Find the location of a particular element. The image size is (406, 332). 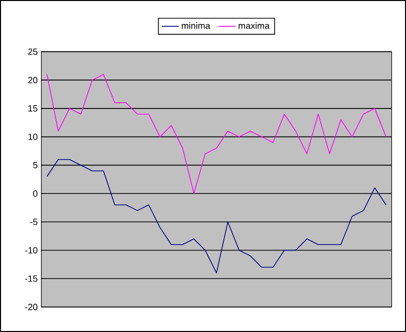

y-tick-label: -20 is located at coordinates (31, 307).